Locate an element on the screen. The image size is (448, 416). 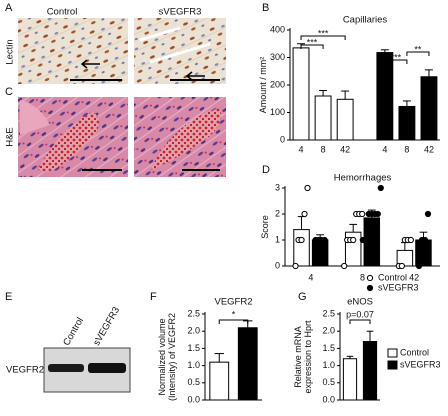
panel-label: D is located at coordinates (266, 170).